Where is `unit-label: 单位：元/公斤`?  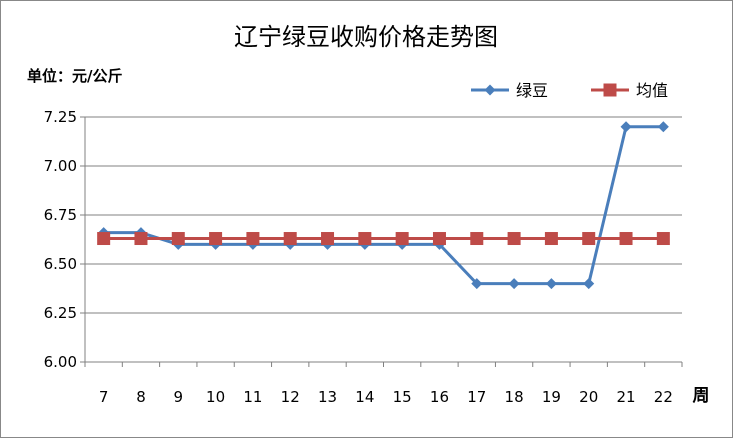
unit-label: 单位：元/公斤 is located at coordinates (74, 76).